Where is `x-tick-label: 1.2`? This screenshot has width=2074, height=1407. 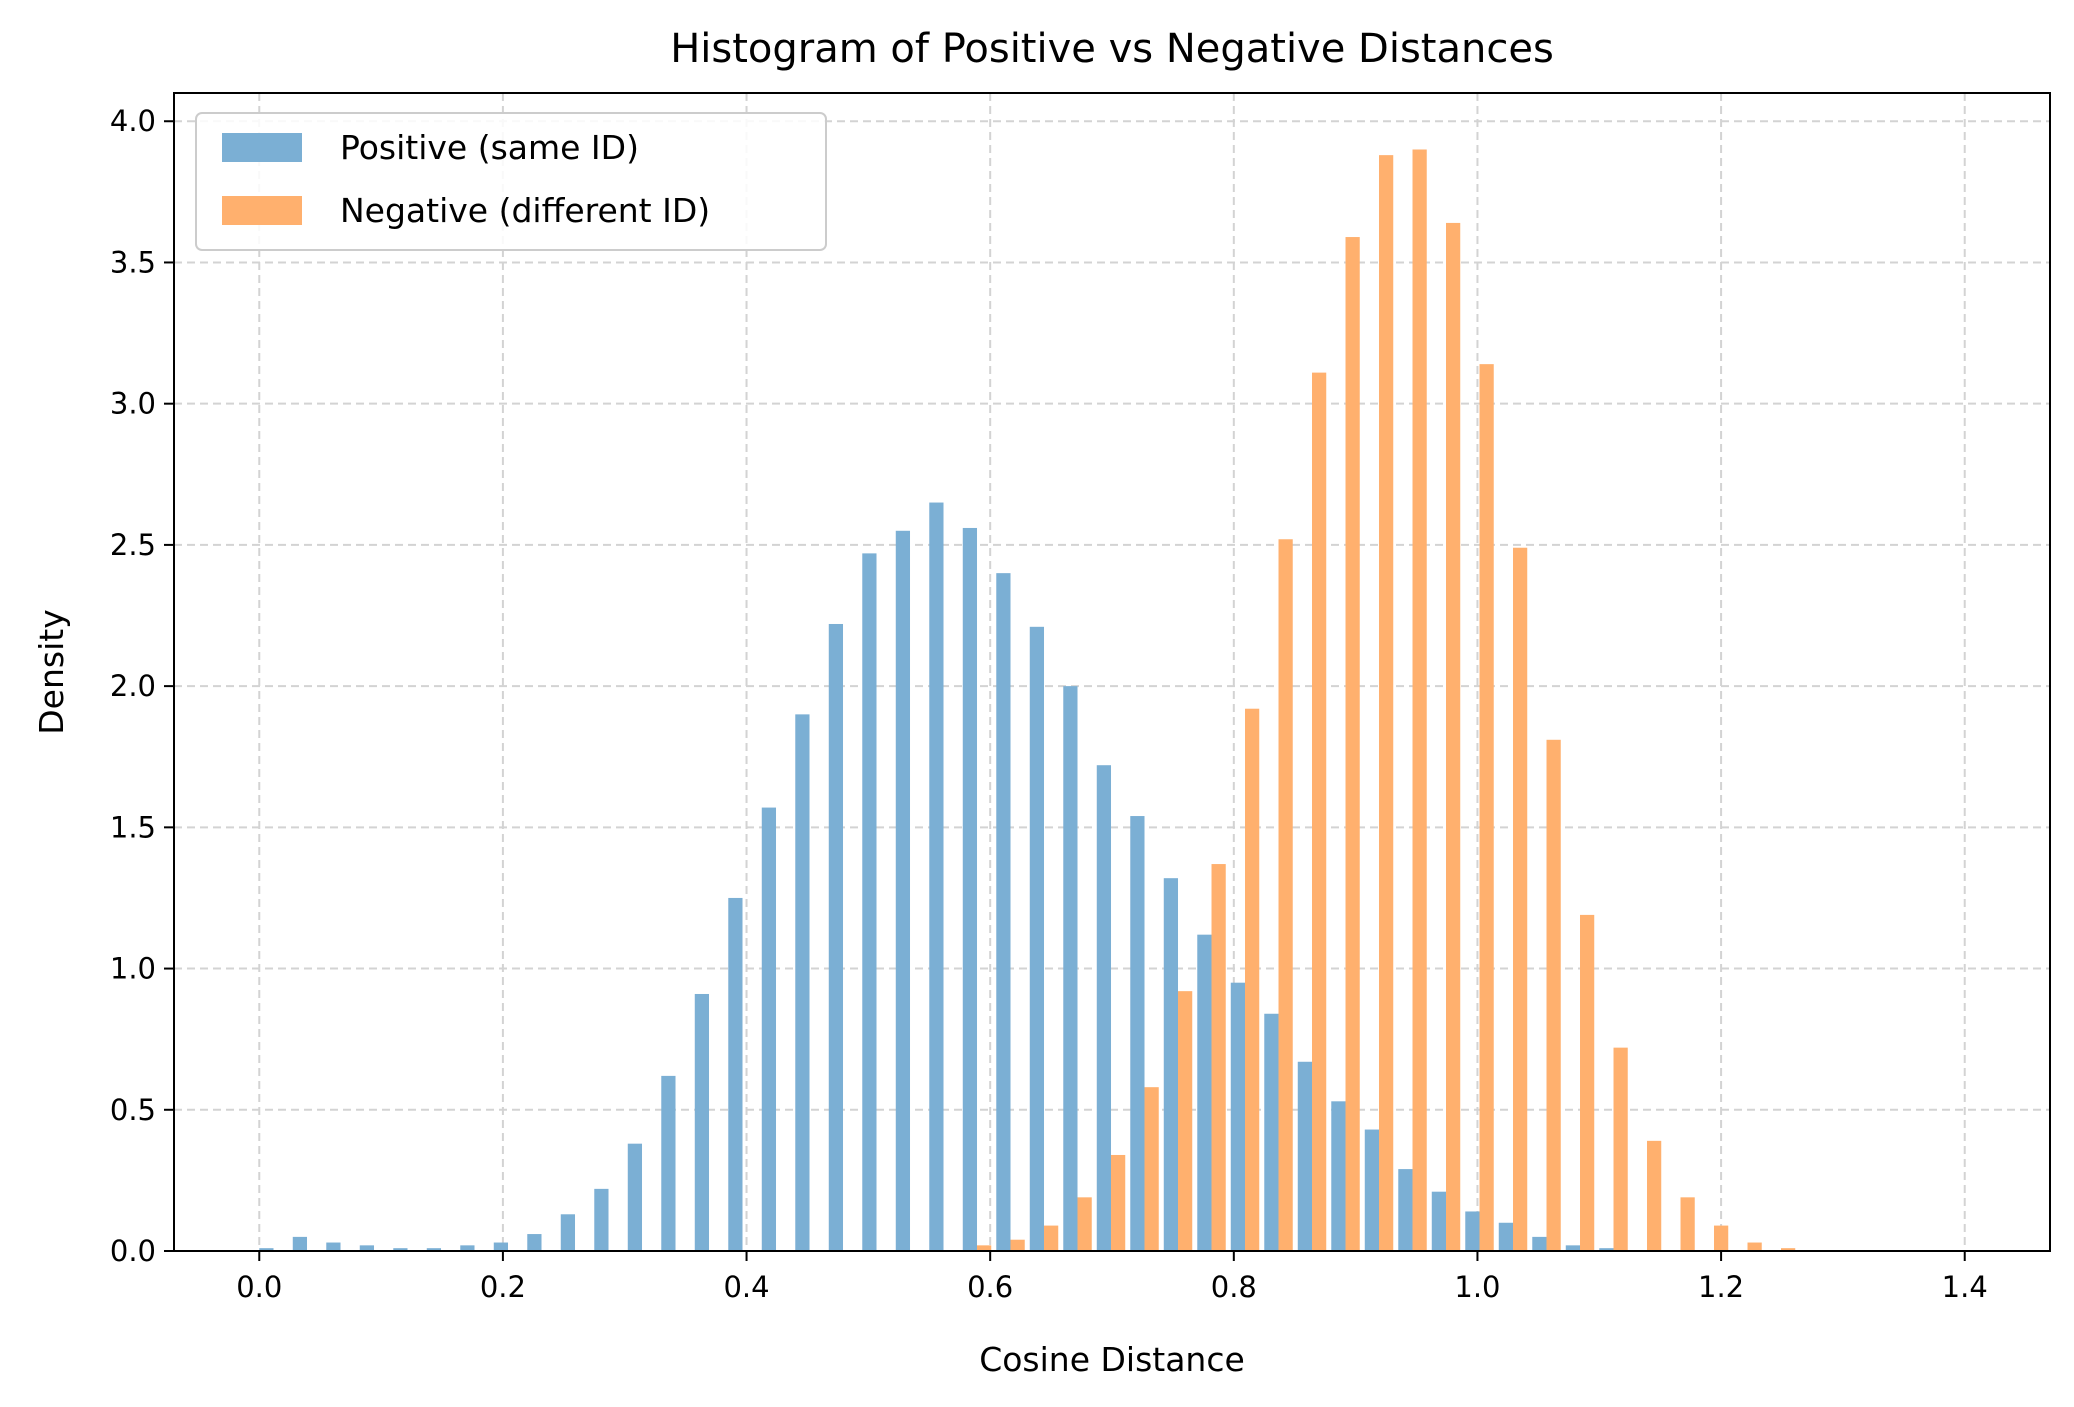
x-tick-label: 1.2 is located at coordinates (1721, 1287).